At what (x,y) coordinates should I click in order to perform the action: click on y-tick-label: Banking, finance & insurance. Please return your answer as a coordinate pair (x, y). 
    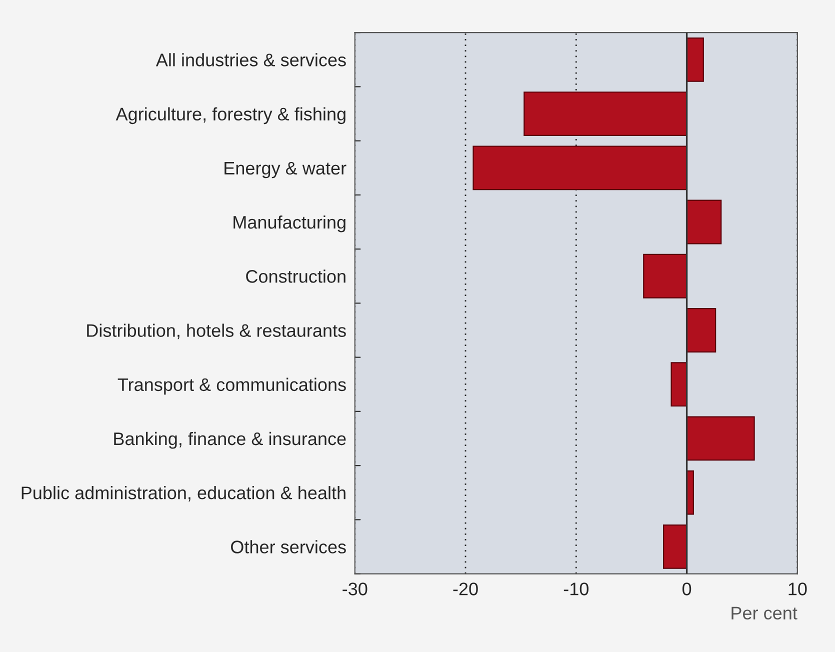
    Looking at the image, I should click on (230, 440).